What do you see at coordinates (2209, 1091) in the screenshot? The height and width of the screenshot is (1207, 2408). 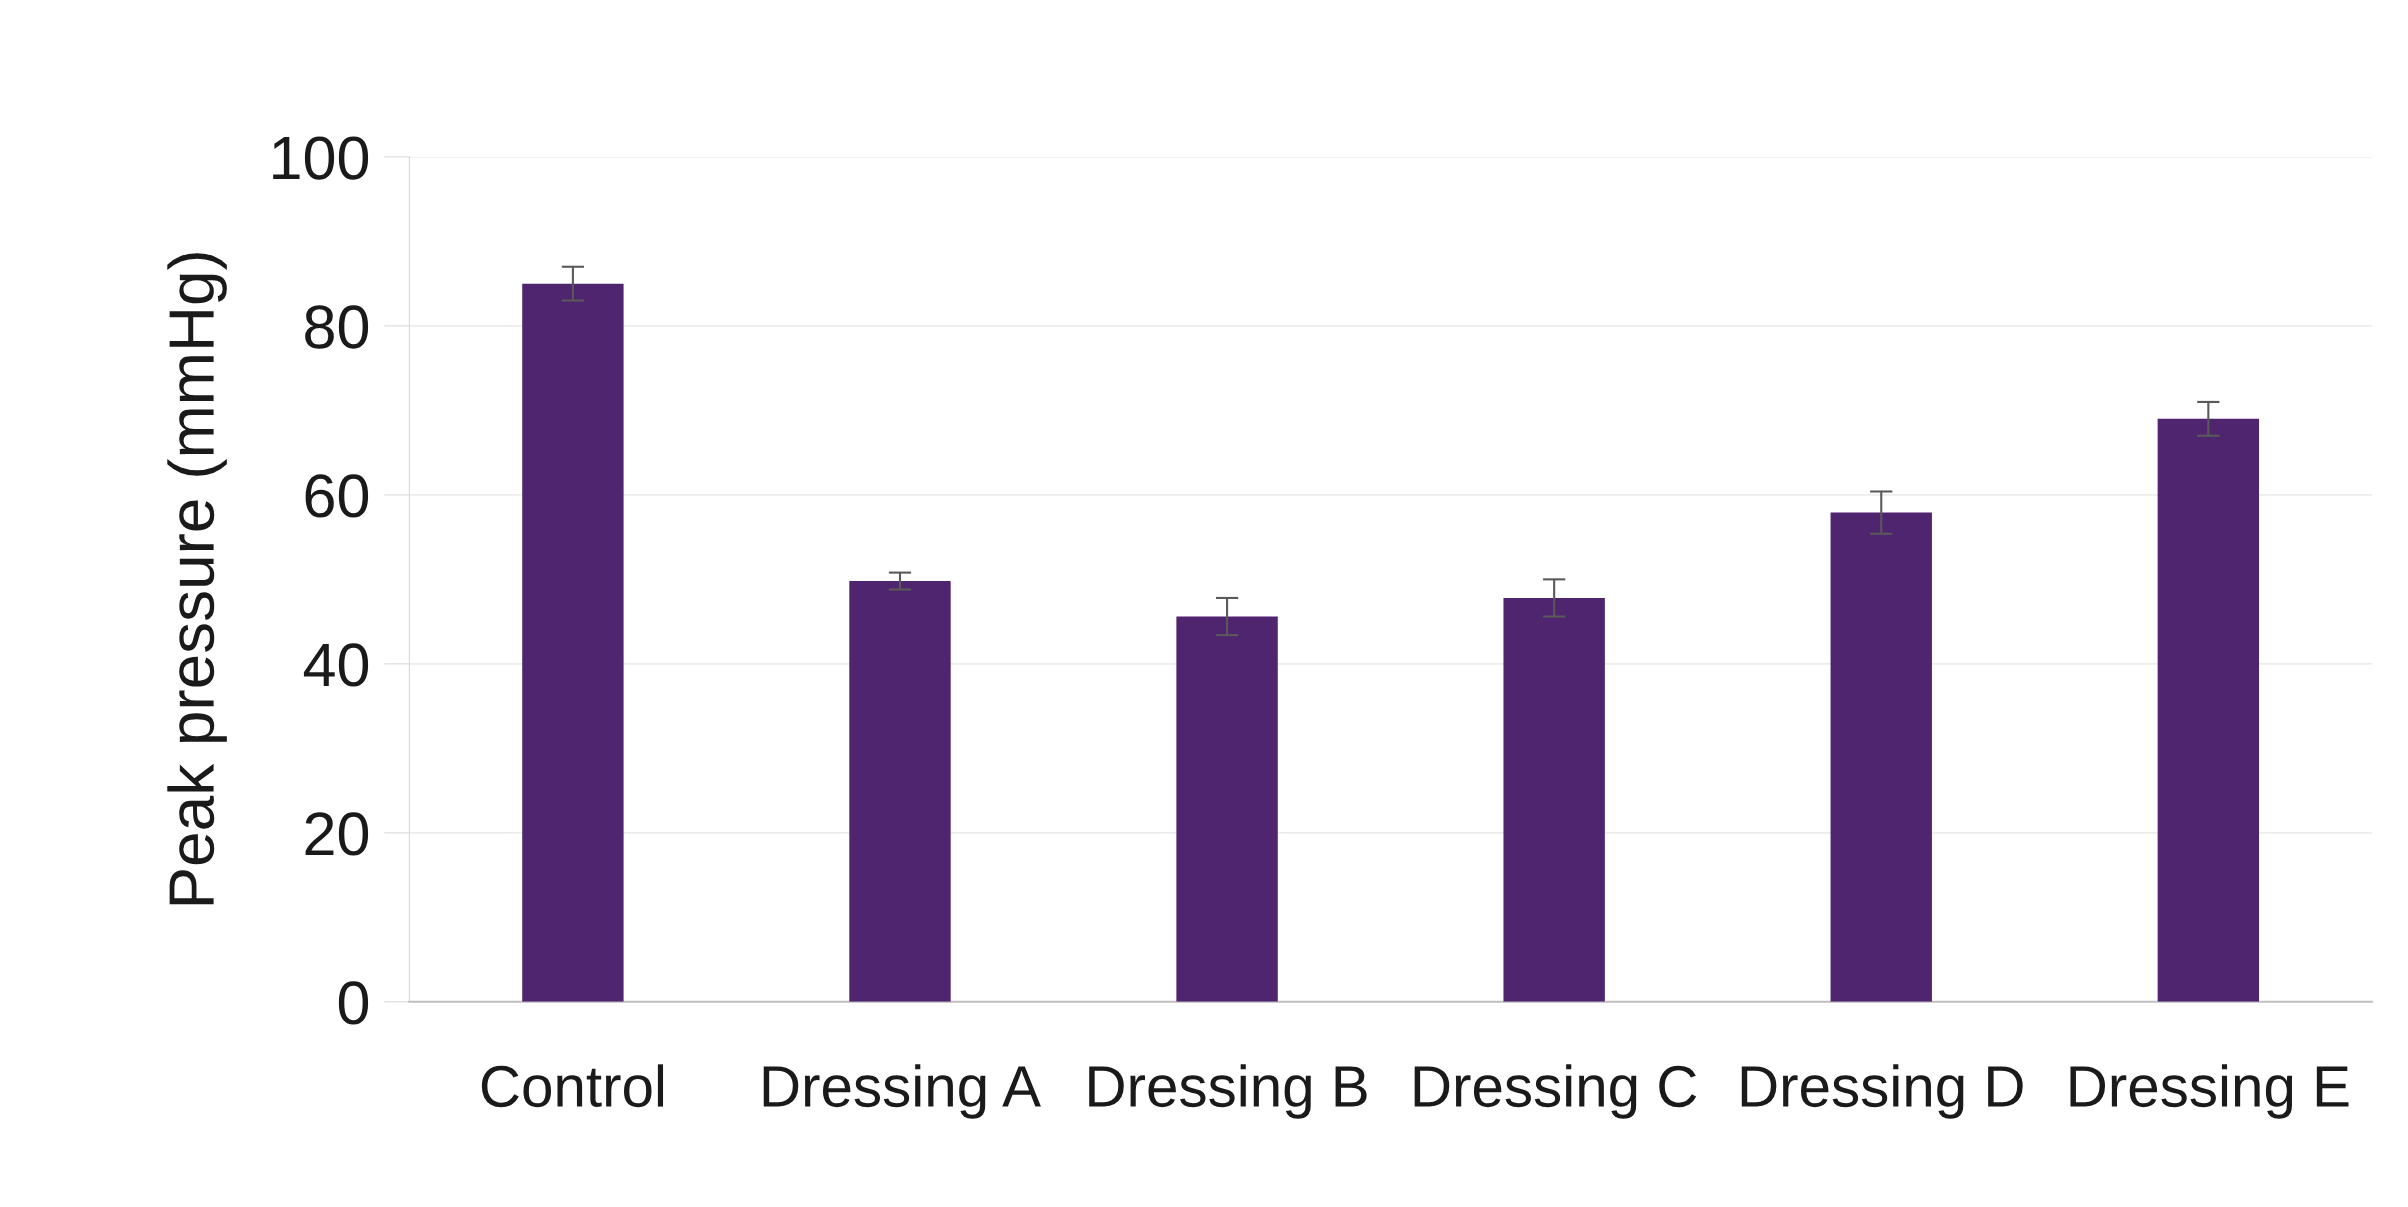 I see `x-tick-label: Dressing E` at bounding box center [2209, 1091].